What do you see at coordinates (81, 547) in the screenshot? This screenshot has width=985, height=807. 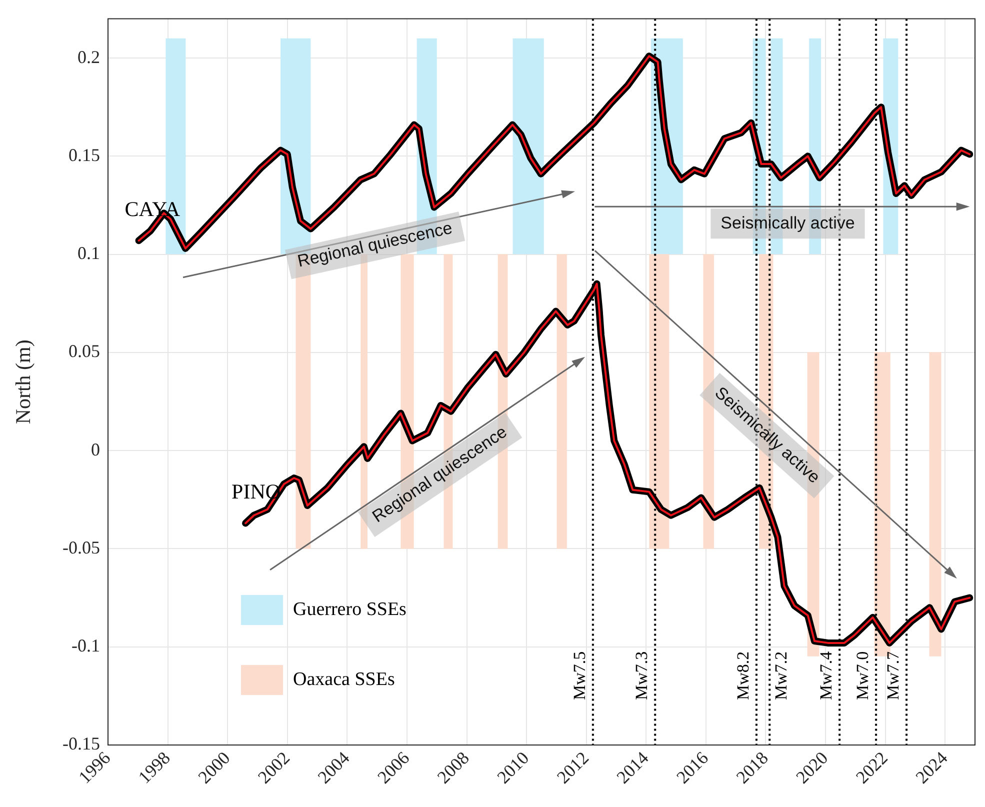 I see `y-tick-label: -0.05` at bounding box center [81, 547].